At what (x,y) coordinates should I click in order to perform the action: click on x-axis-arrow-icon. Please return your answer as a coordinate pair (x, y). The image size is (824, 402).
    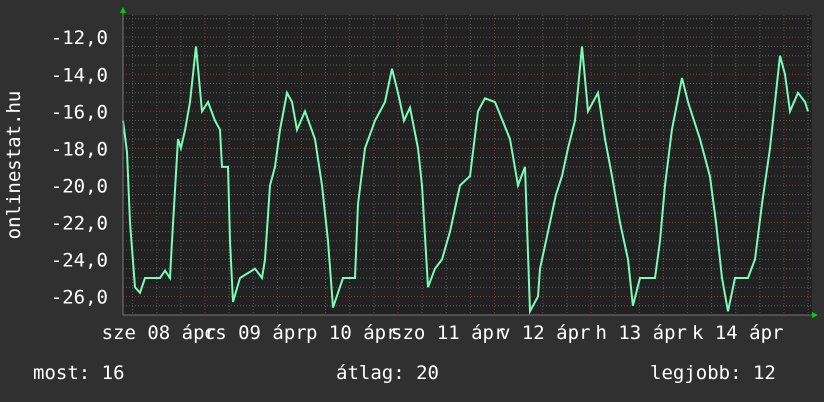
    Looking at the image, I should click on (815, 315).